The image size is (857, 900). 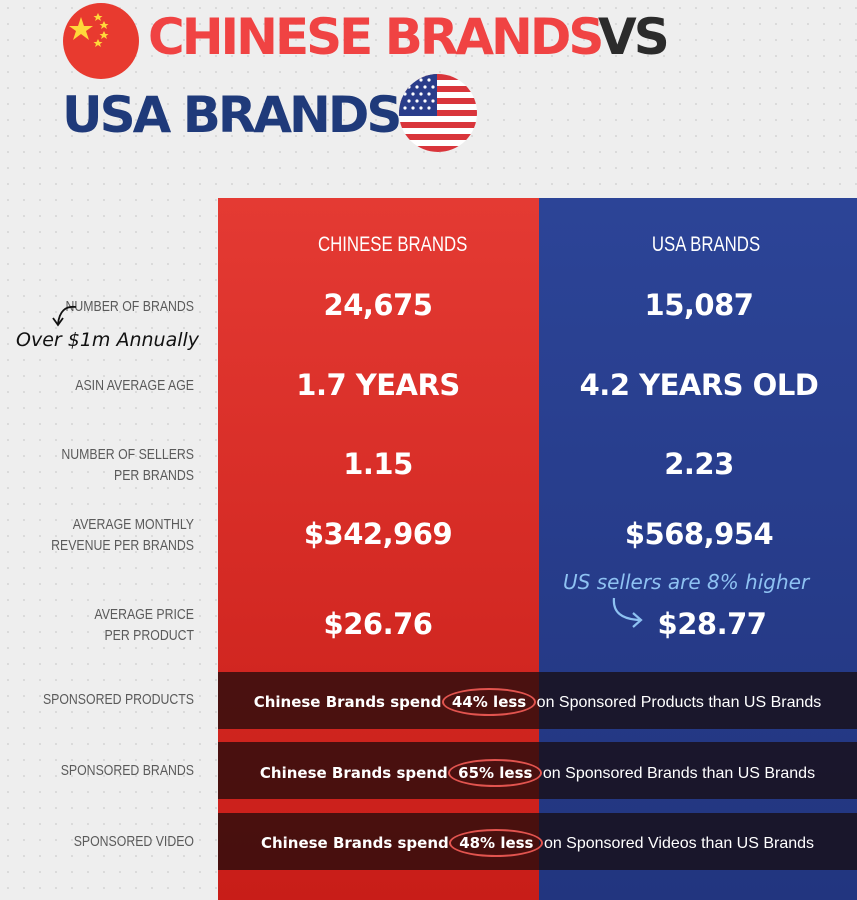 I want to click on chinese-asin-age: 1.7 YEARS, so click(x=378, y=385).